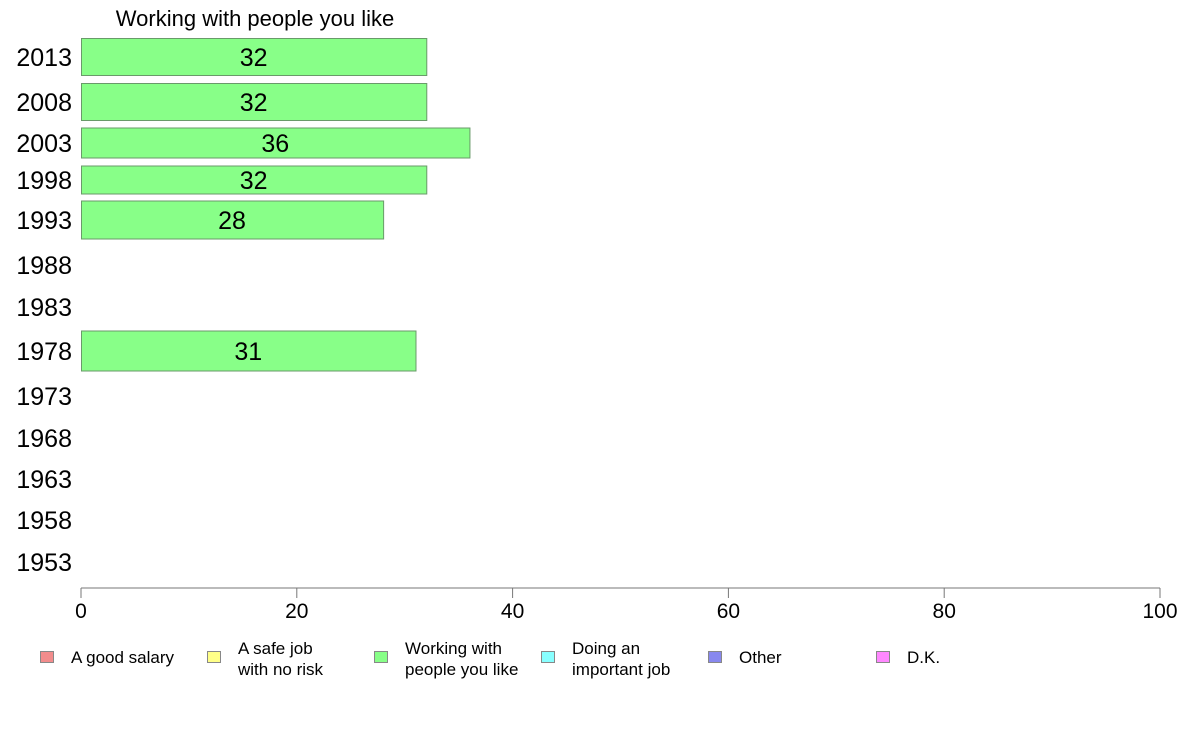 The height and width of the screenshot is (736, 1188). What do you see at coordinates (296, 611) in the screenshot?
I see `x-tick-label-20: 20` at bounding box center [296, 611].